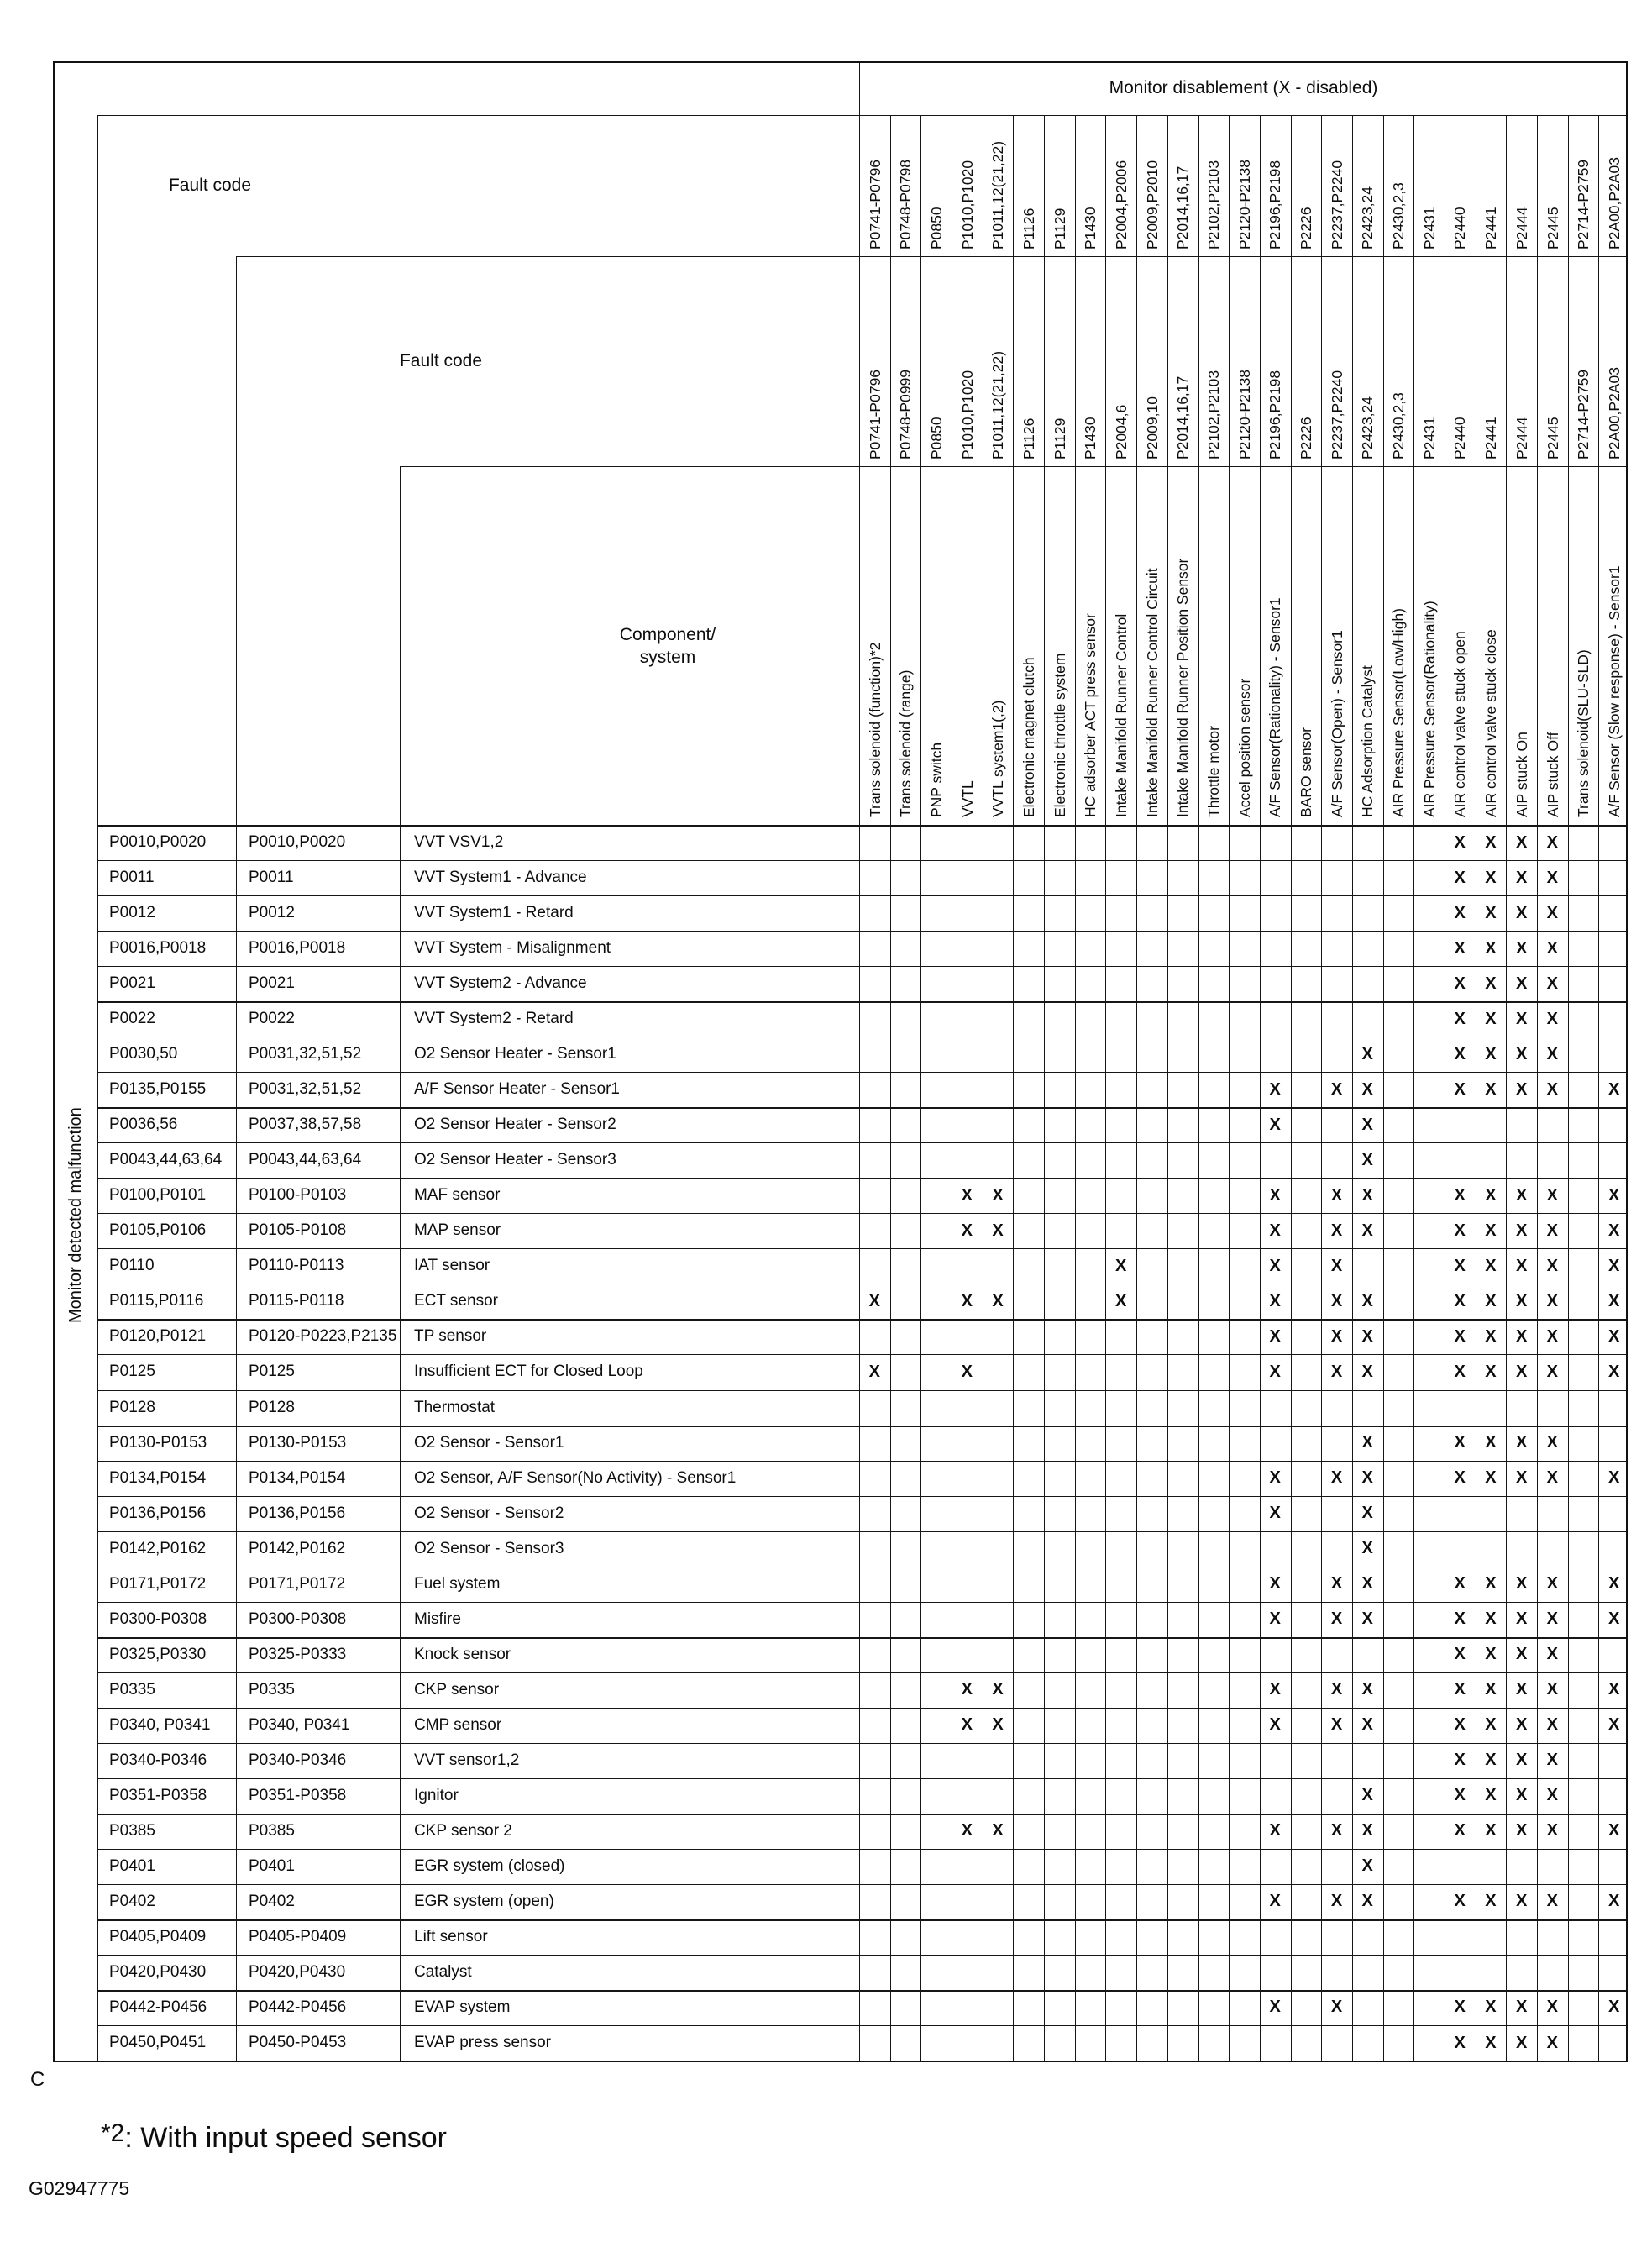 This screenshot has width=1652, height=2263. Describe the element at coordinates (494, 913) in the screenshot. I see `row-component: VVT System1 - Retard` at that location.